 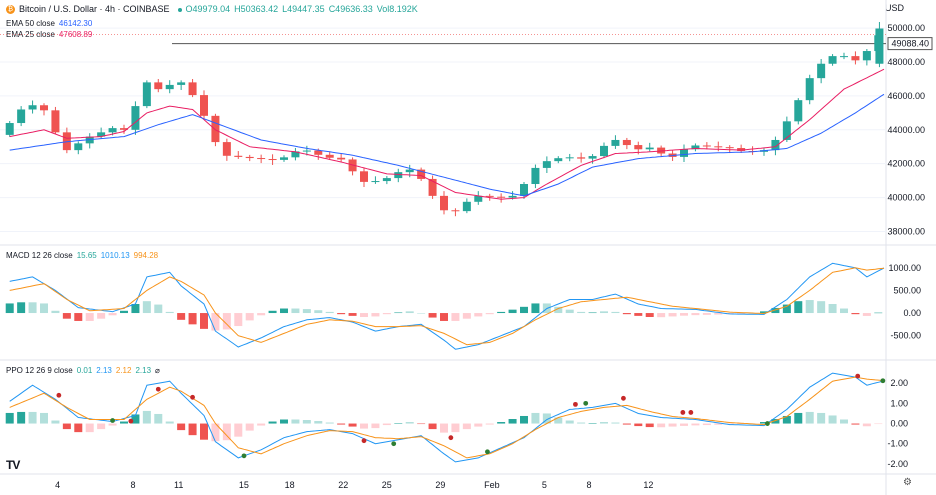 What do you see at coordinates (104, 370) in the screenshot?
I see `ppo-value-2: 2.13` at bounding box center [104, 370].